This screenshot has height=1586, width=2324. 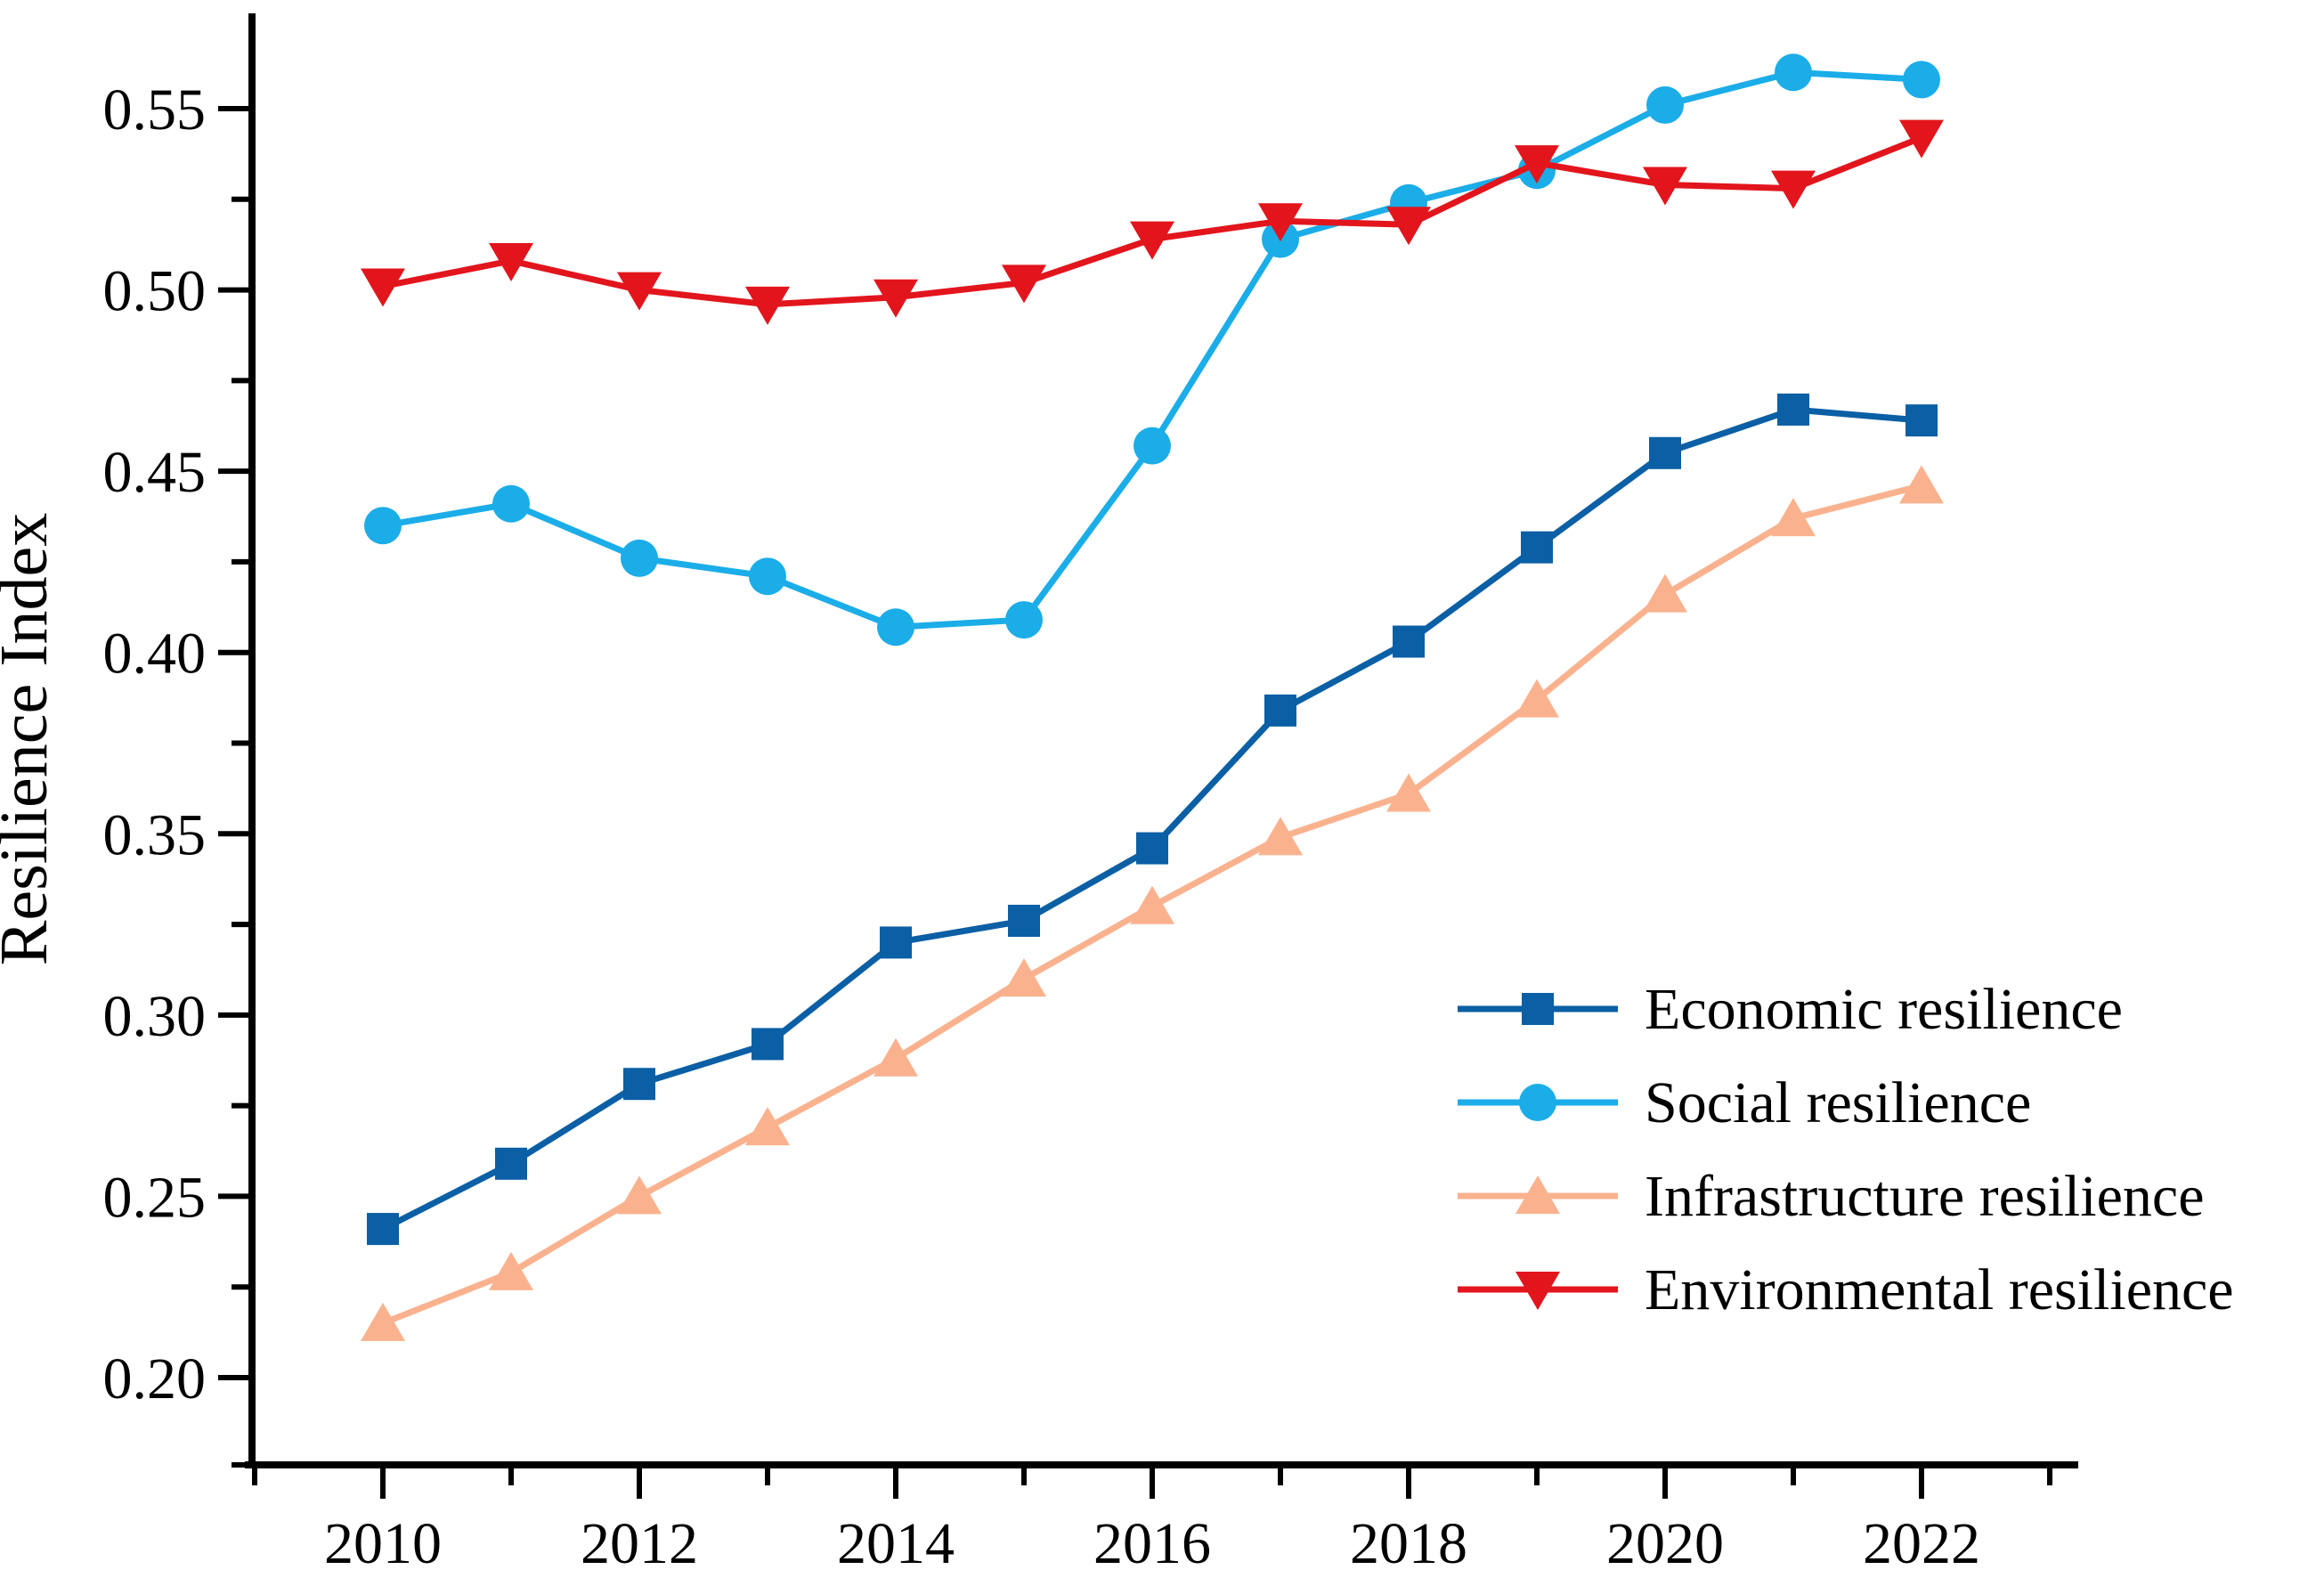 What do you see at coordinates (1793, 410) in the screenshot?
I see `marker-economic-2021` at bounding box center [1793, 410].